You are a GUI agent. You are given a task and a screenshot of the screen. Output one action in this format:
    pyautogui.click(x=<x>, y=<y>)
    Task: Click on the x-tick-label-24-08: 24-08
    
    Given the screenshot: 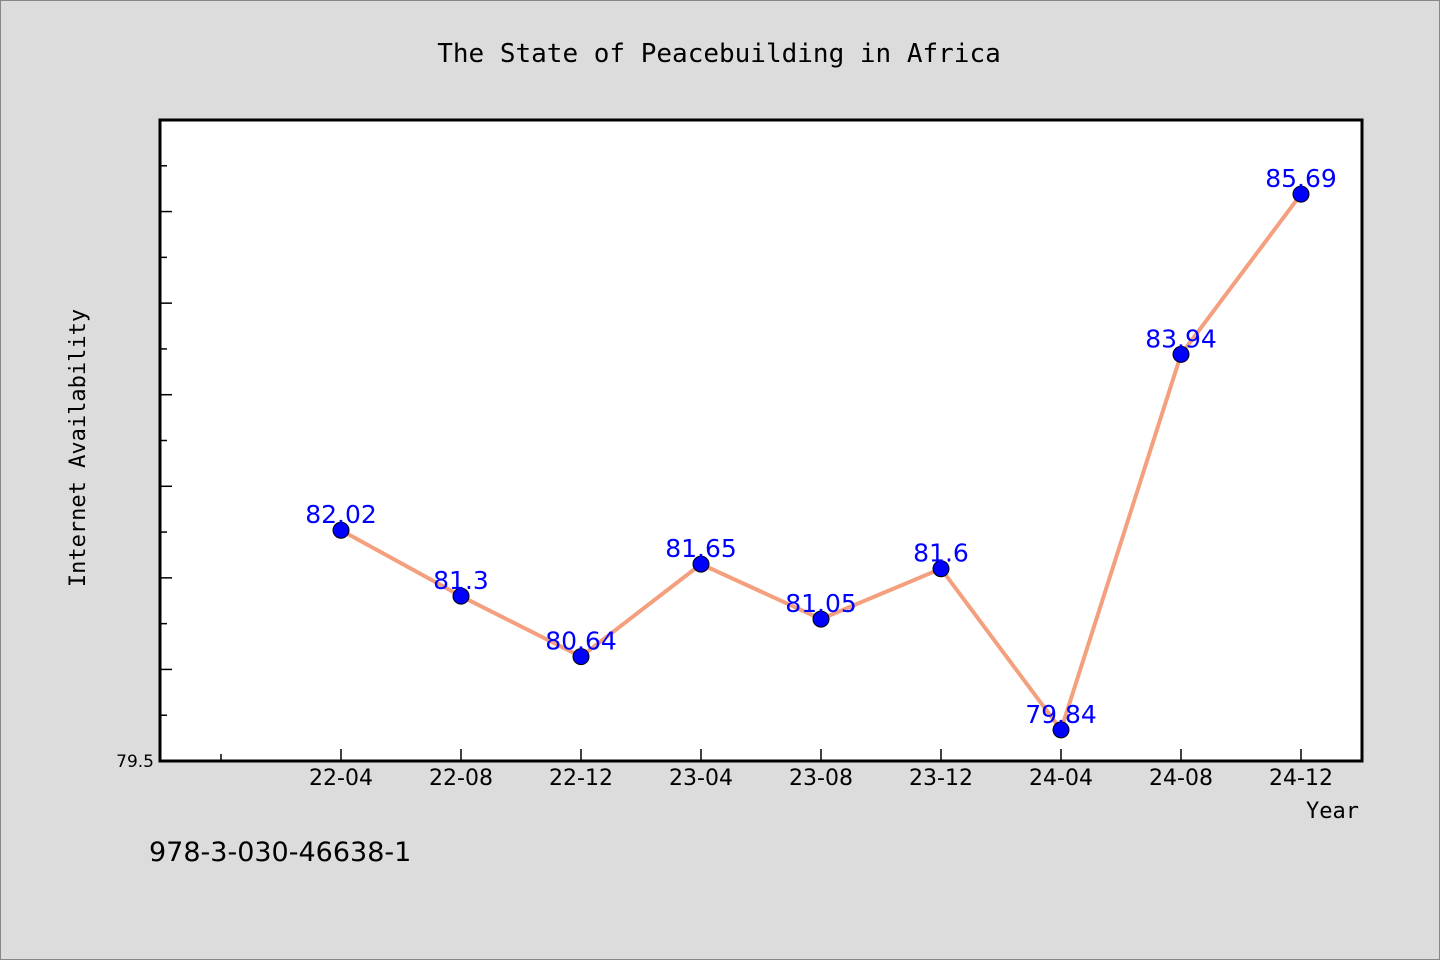 What is the action you would take?
    pyautogui.click(x=1181, y=778)
    